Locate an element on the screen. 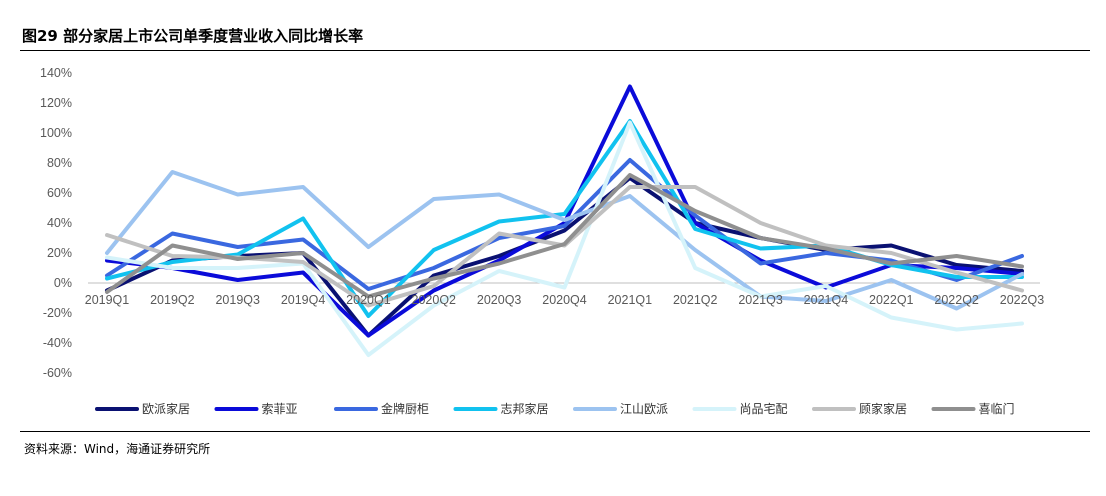 The width and height of the screenshot is (1106, 496). x-tick-label: 2021Q2 is located at coordinates (695, 300).